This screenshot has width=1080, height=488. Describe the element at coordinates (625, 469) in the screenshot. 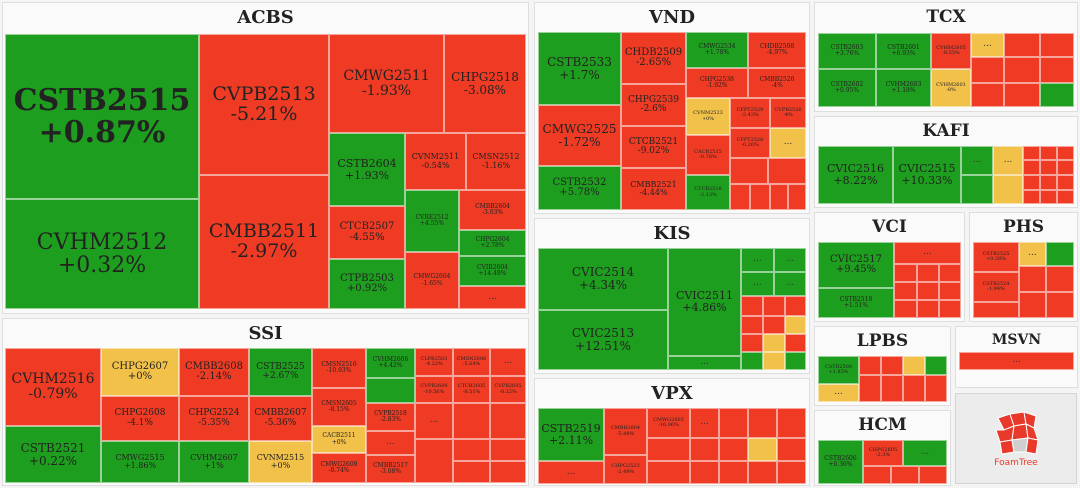

I see `tile-chpg2523: CHPG2523 -2.49%` at that location.